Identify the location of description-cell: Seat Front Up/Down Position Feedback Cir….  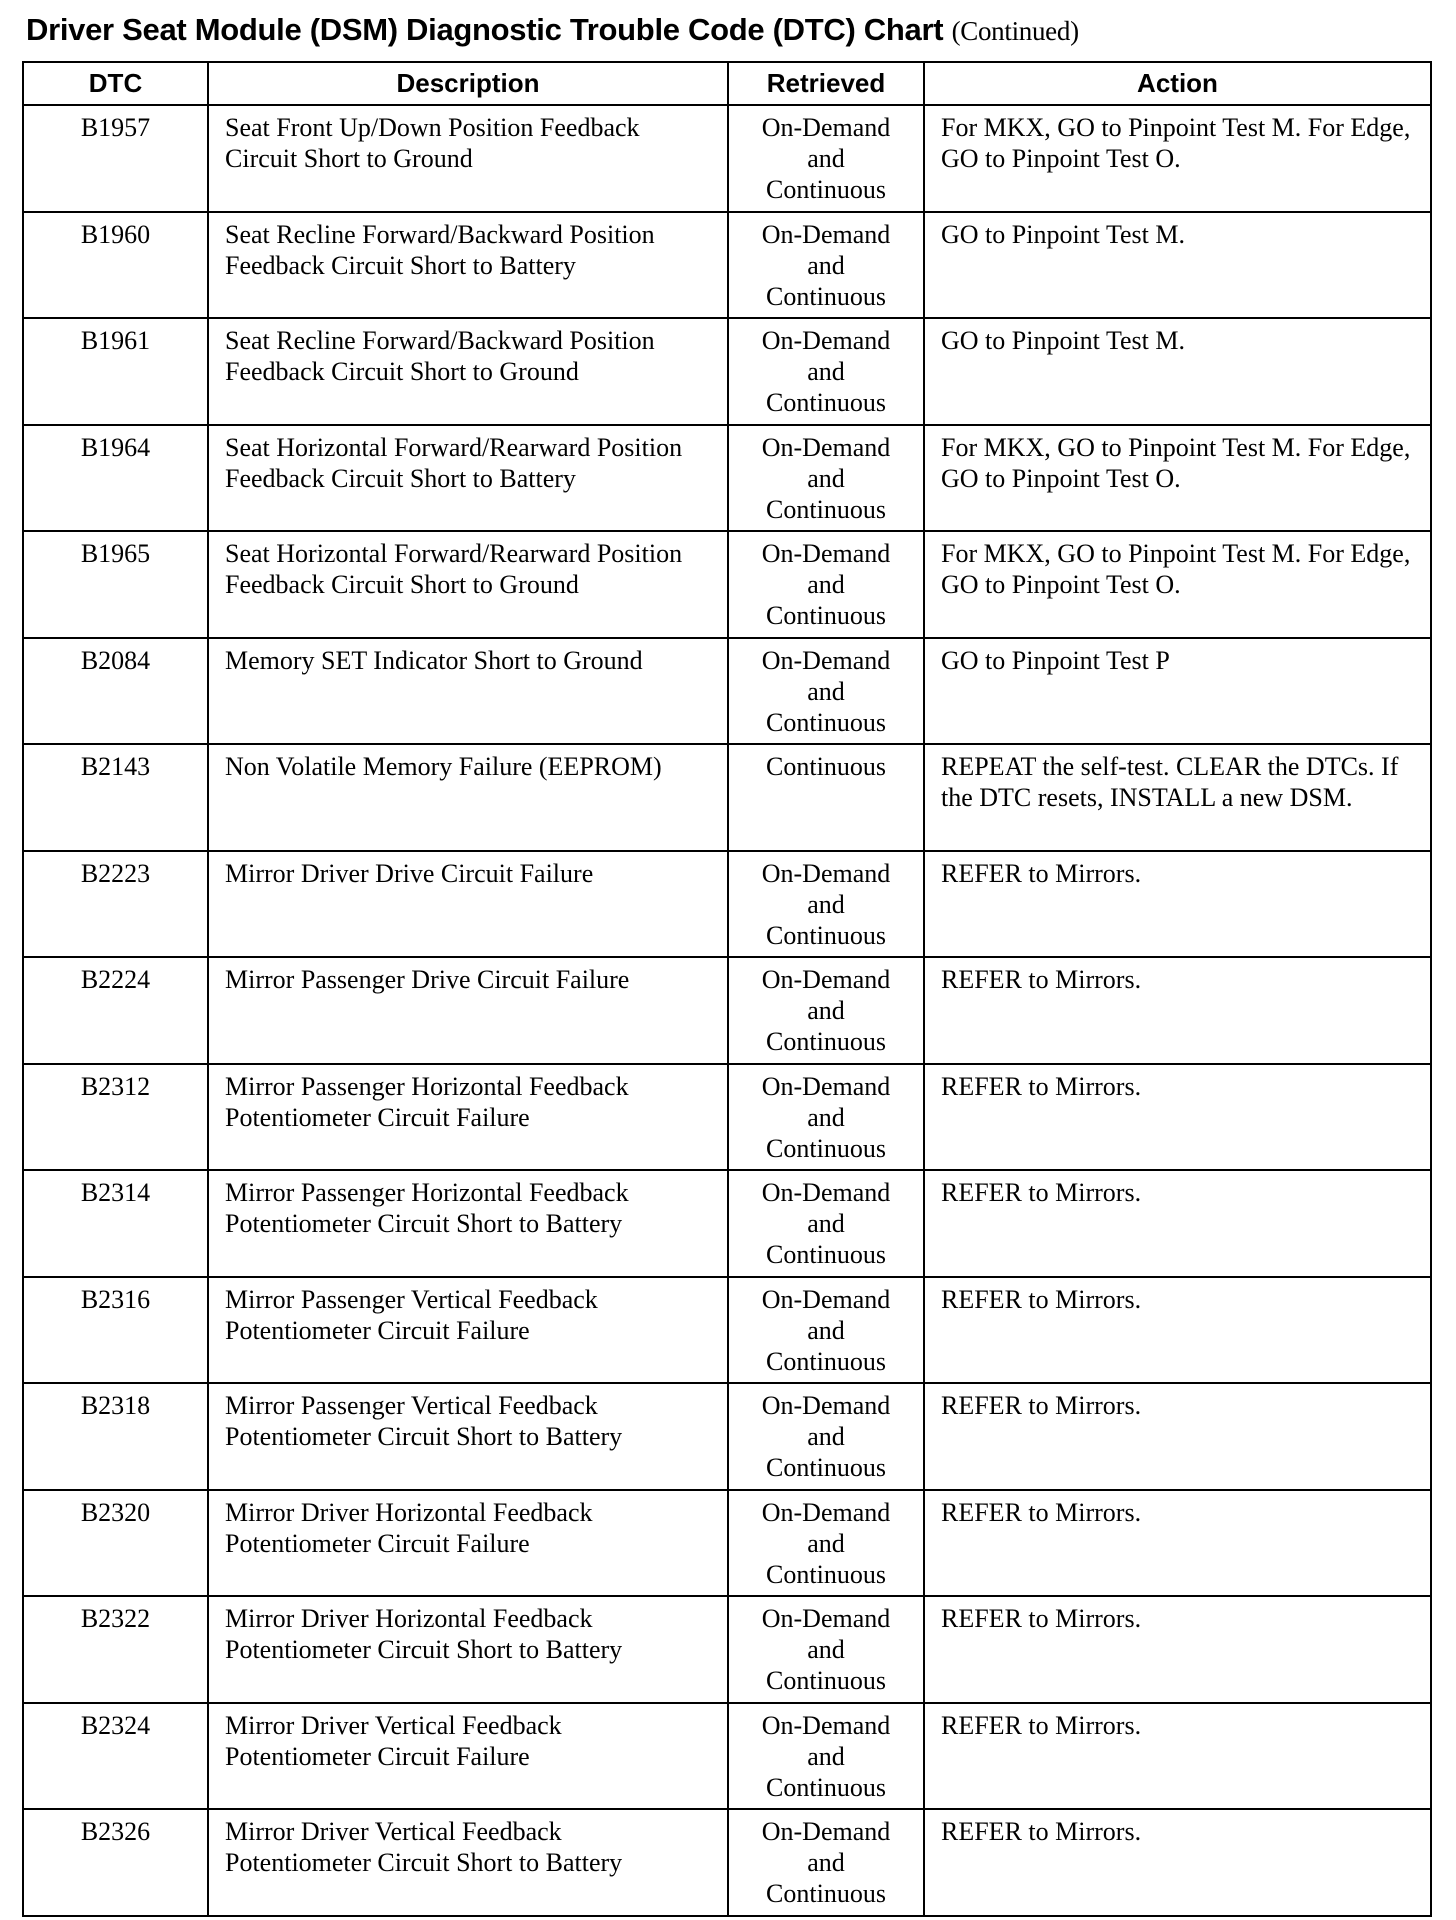
(468, 158).